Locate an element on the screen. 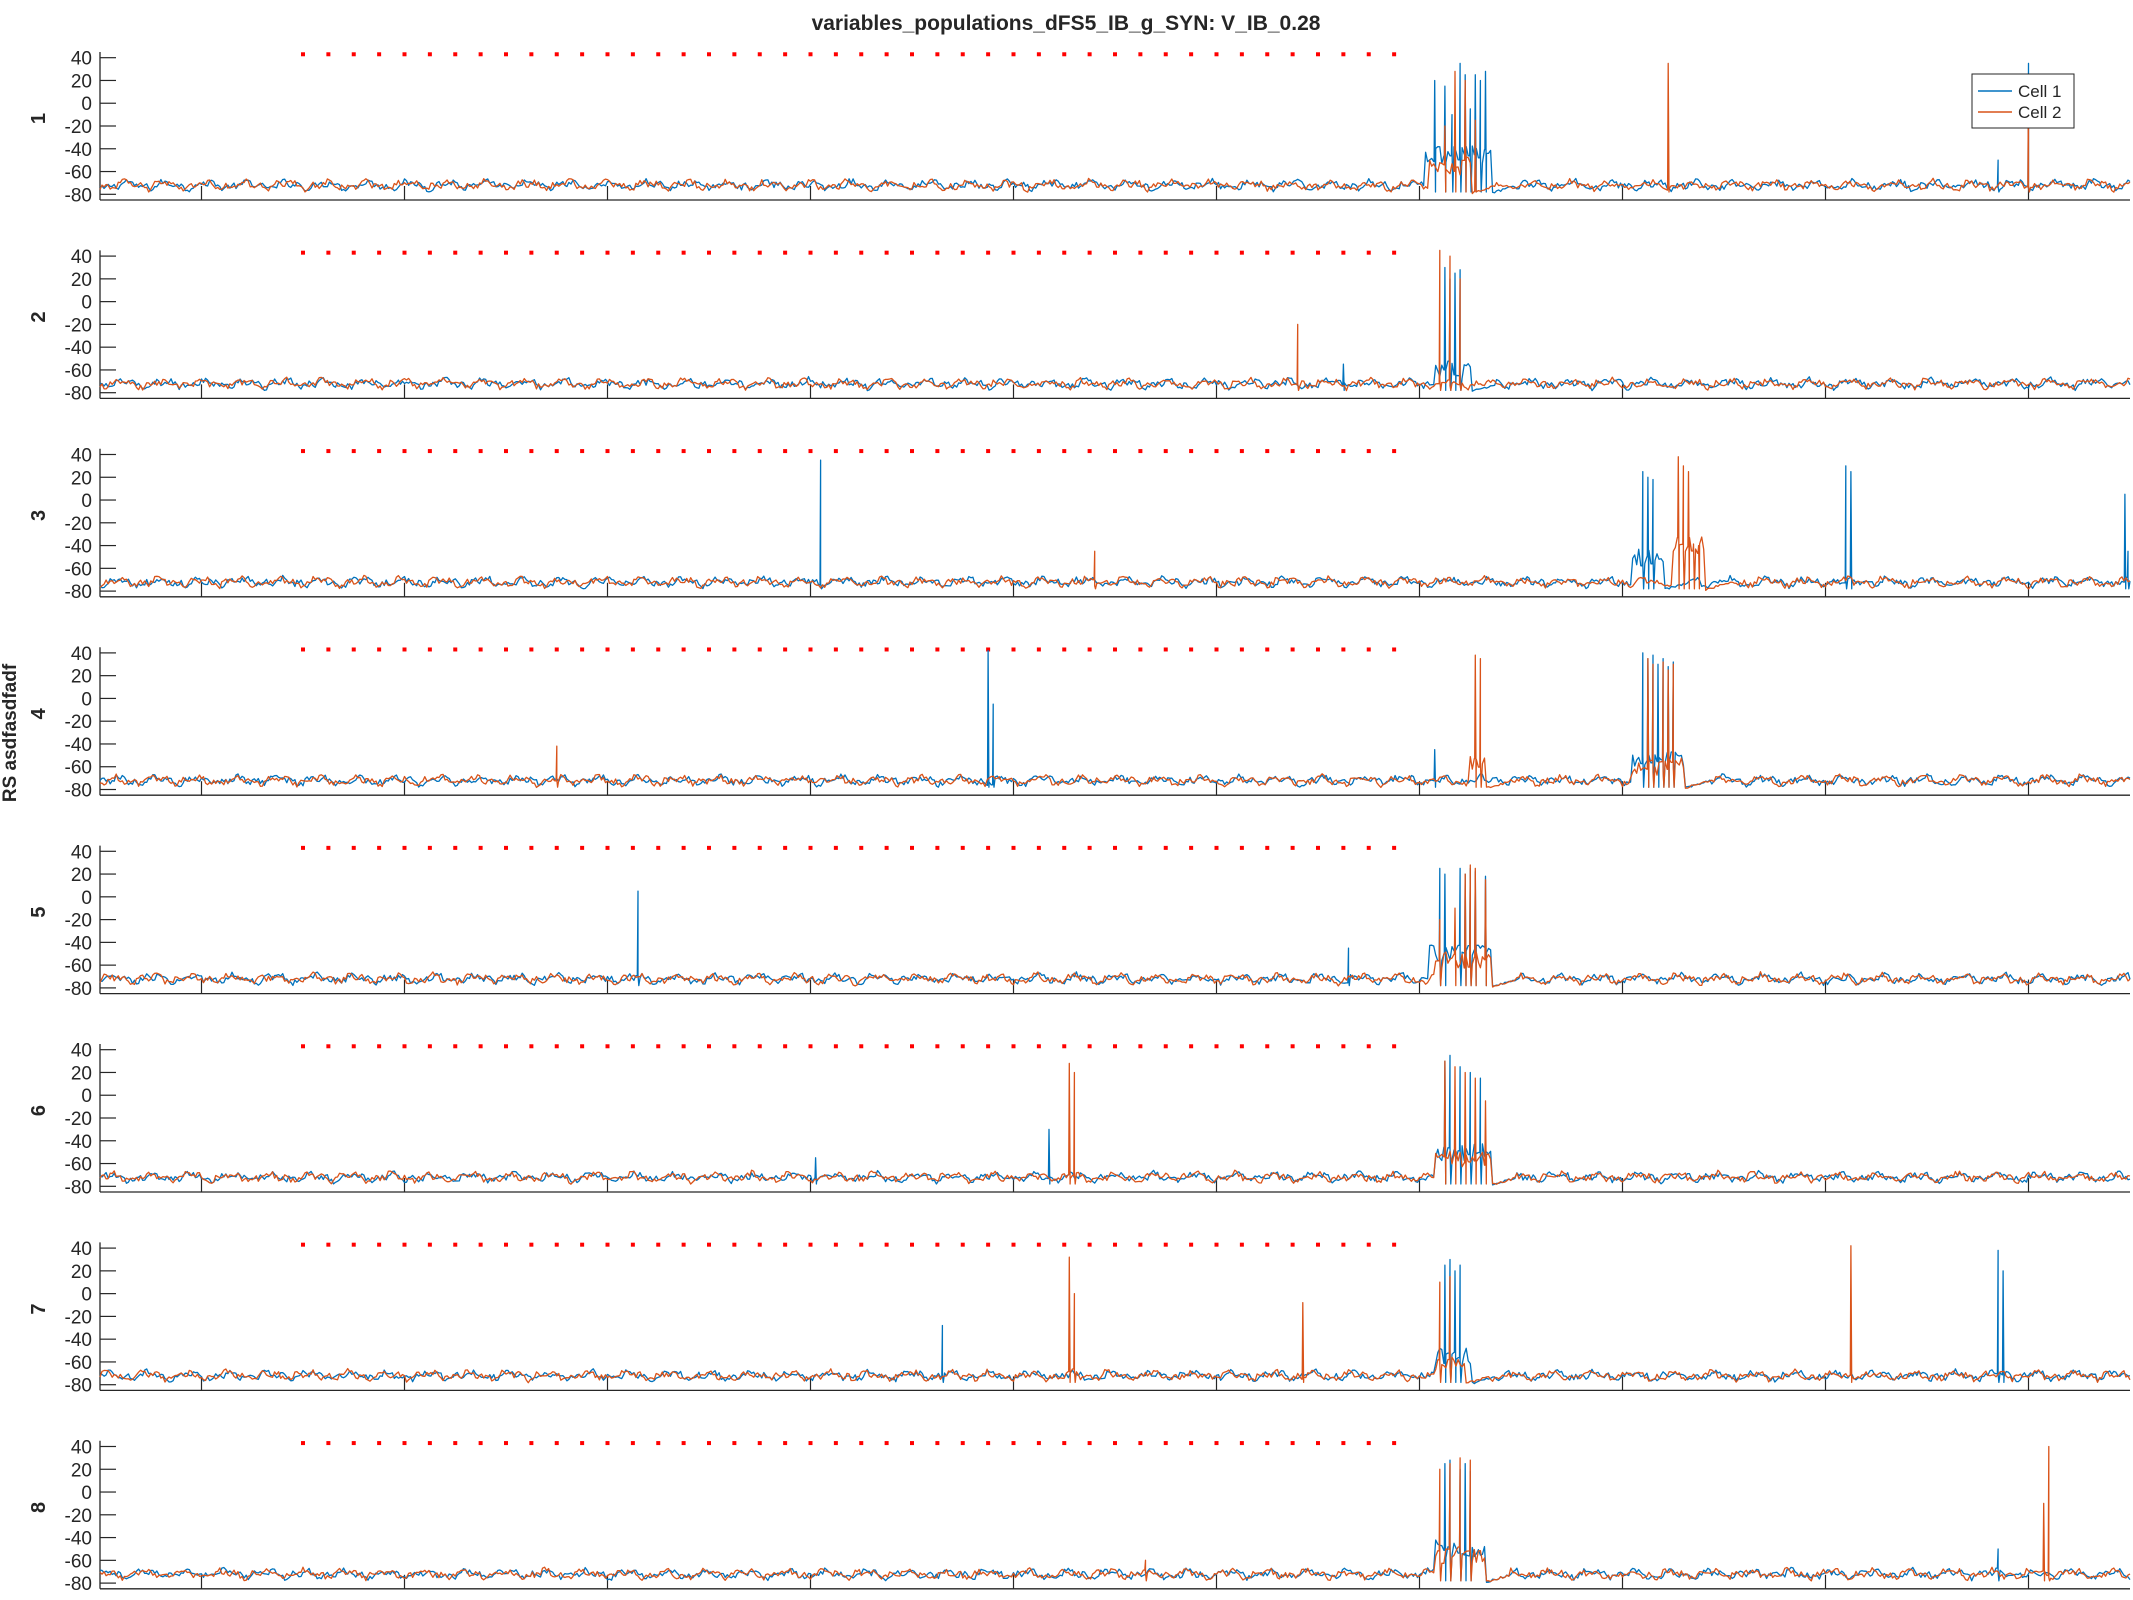 This screenshot has height=1600, width=2133. panel-label: 6 is located at coordinates (39, 1110).